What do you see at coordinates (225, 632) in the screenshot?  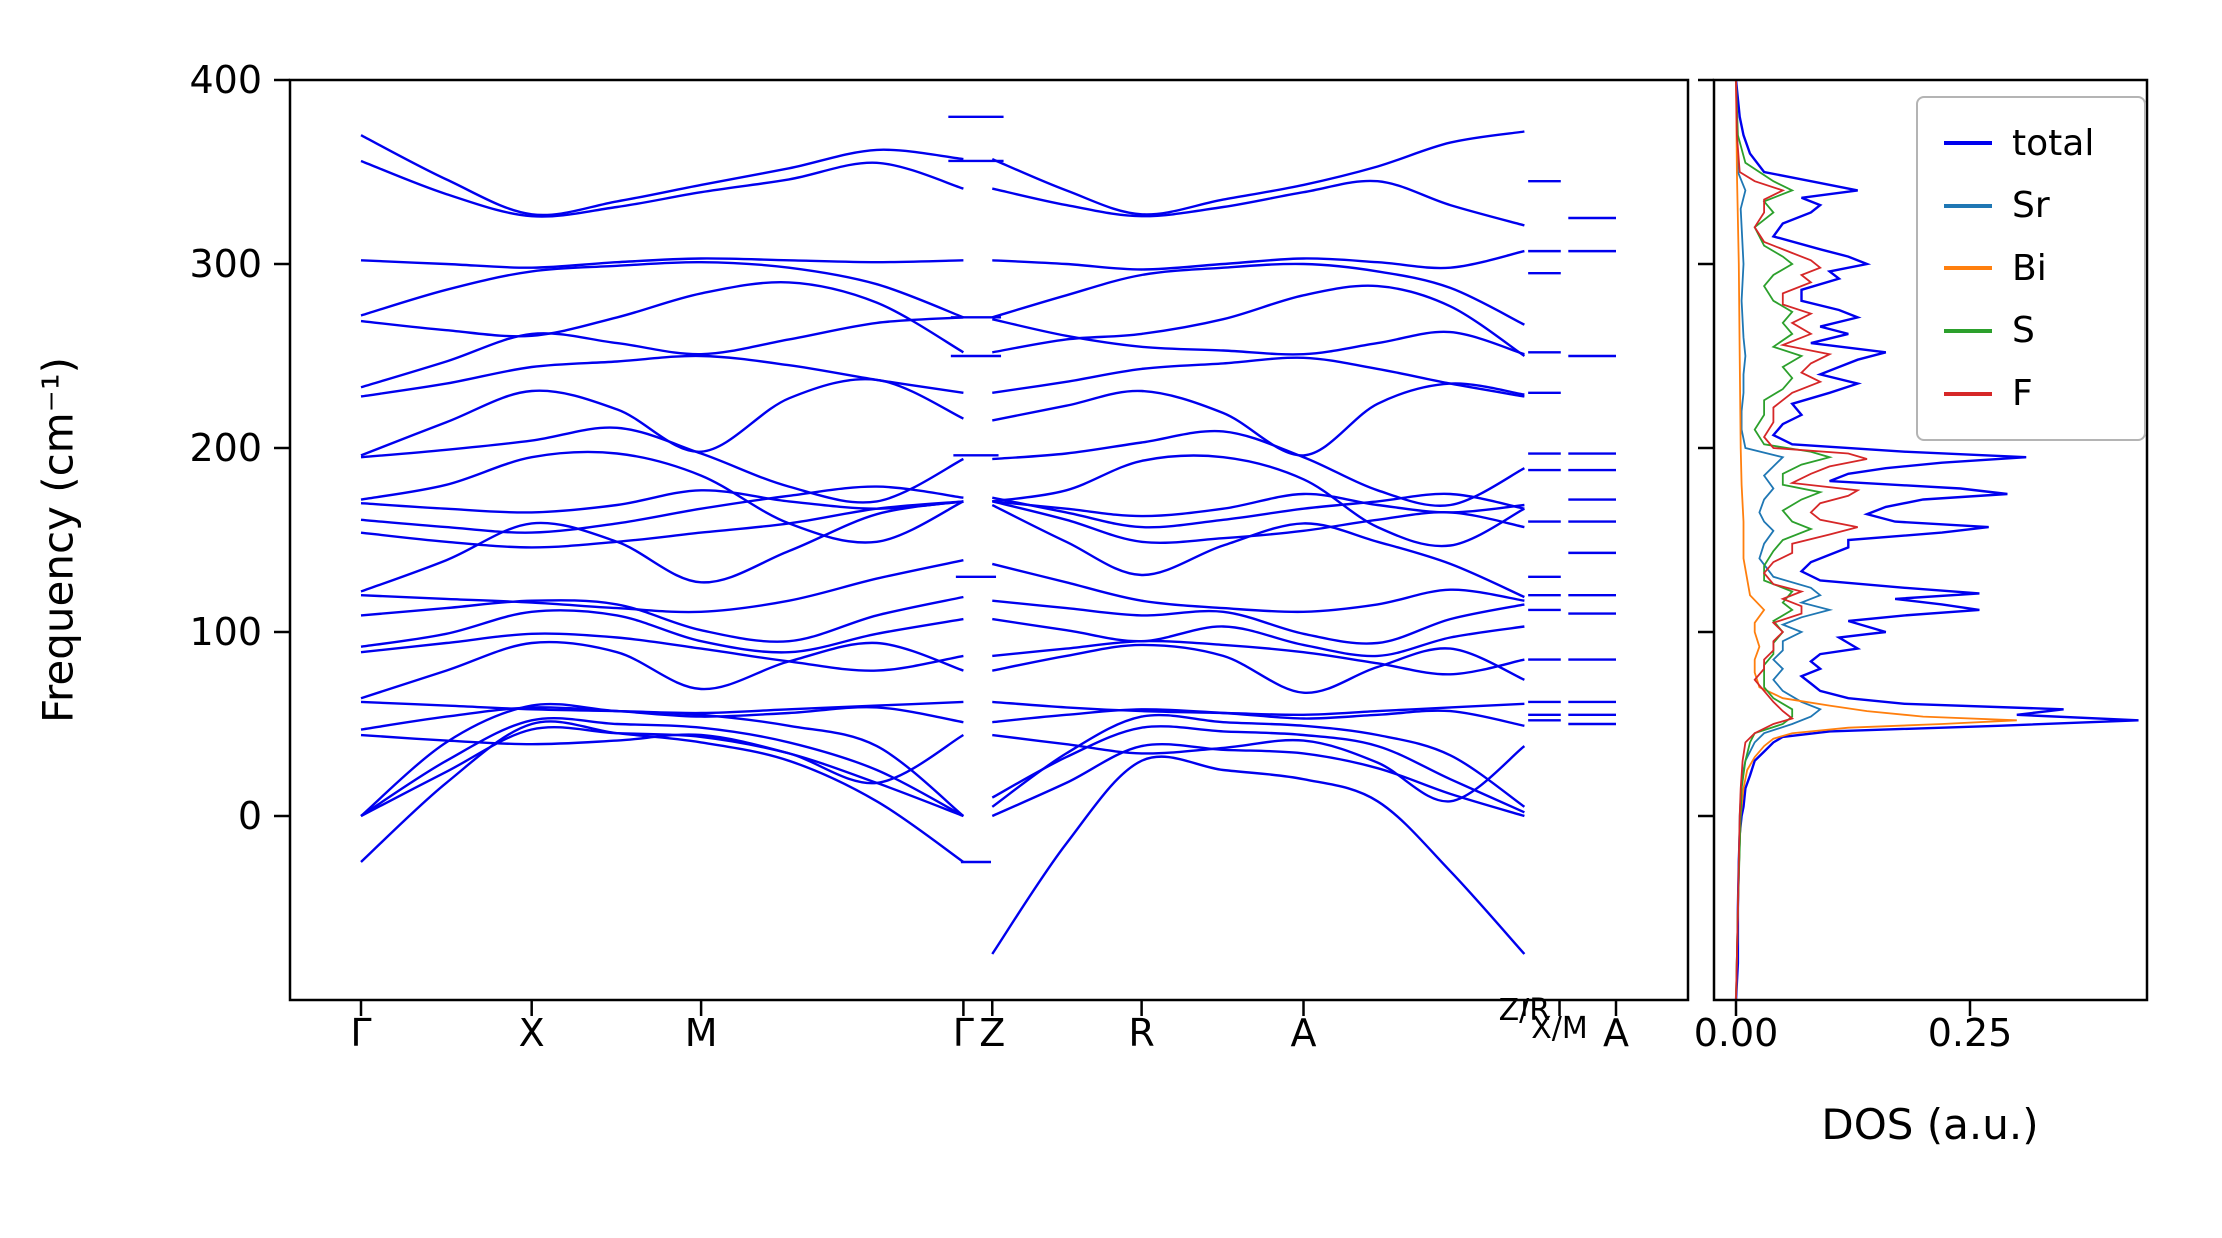 I see `y-tick-label: 100` at bounding box center [225, 632].